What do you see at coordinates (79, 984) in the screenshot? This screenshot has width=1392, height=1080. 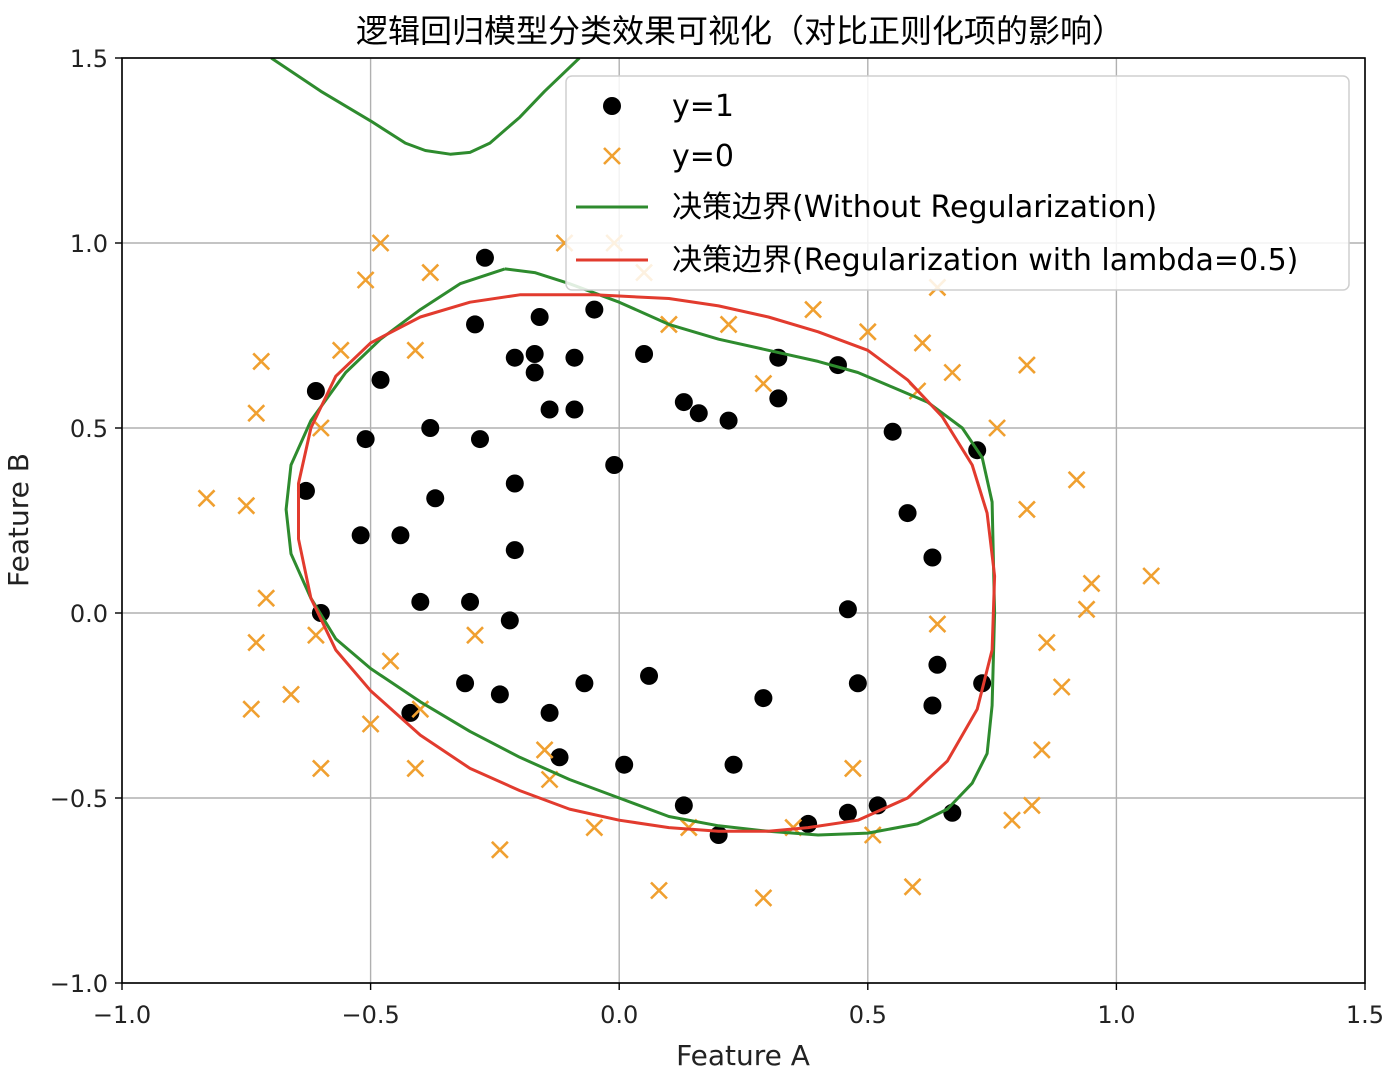 I see `y-tick-label: −1.0` at bounding box center [79, 984].